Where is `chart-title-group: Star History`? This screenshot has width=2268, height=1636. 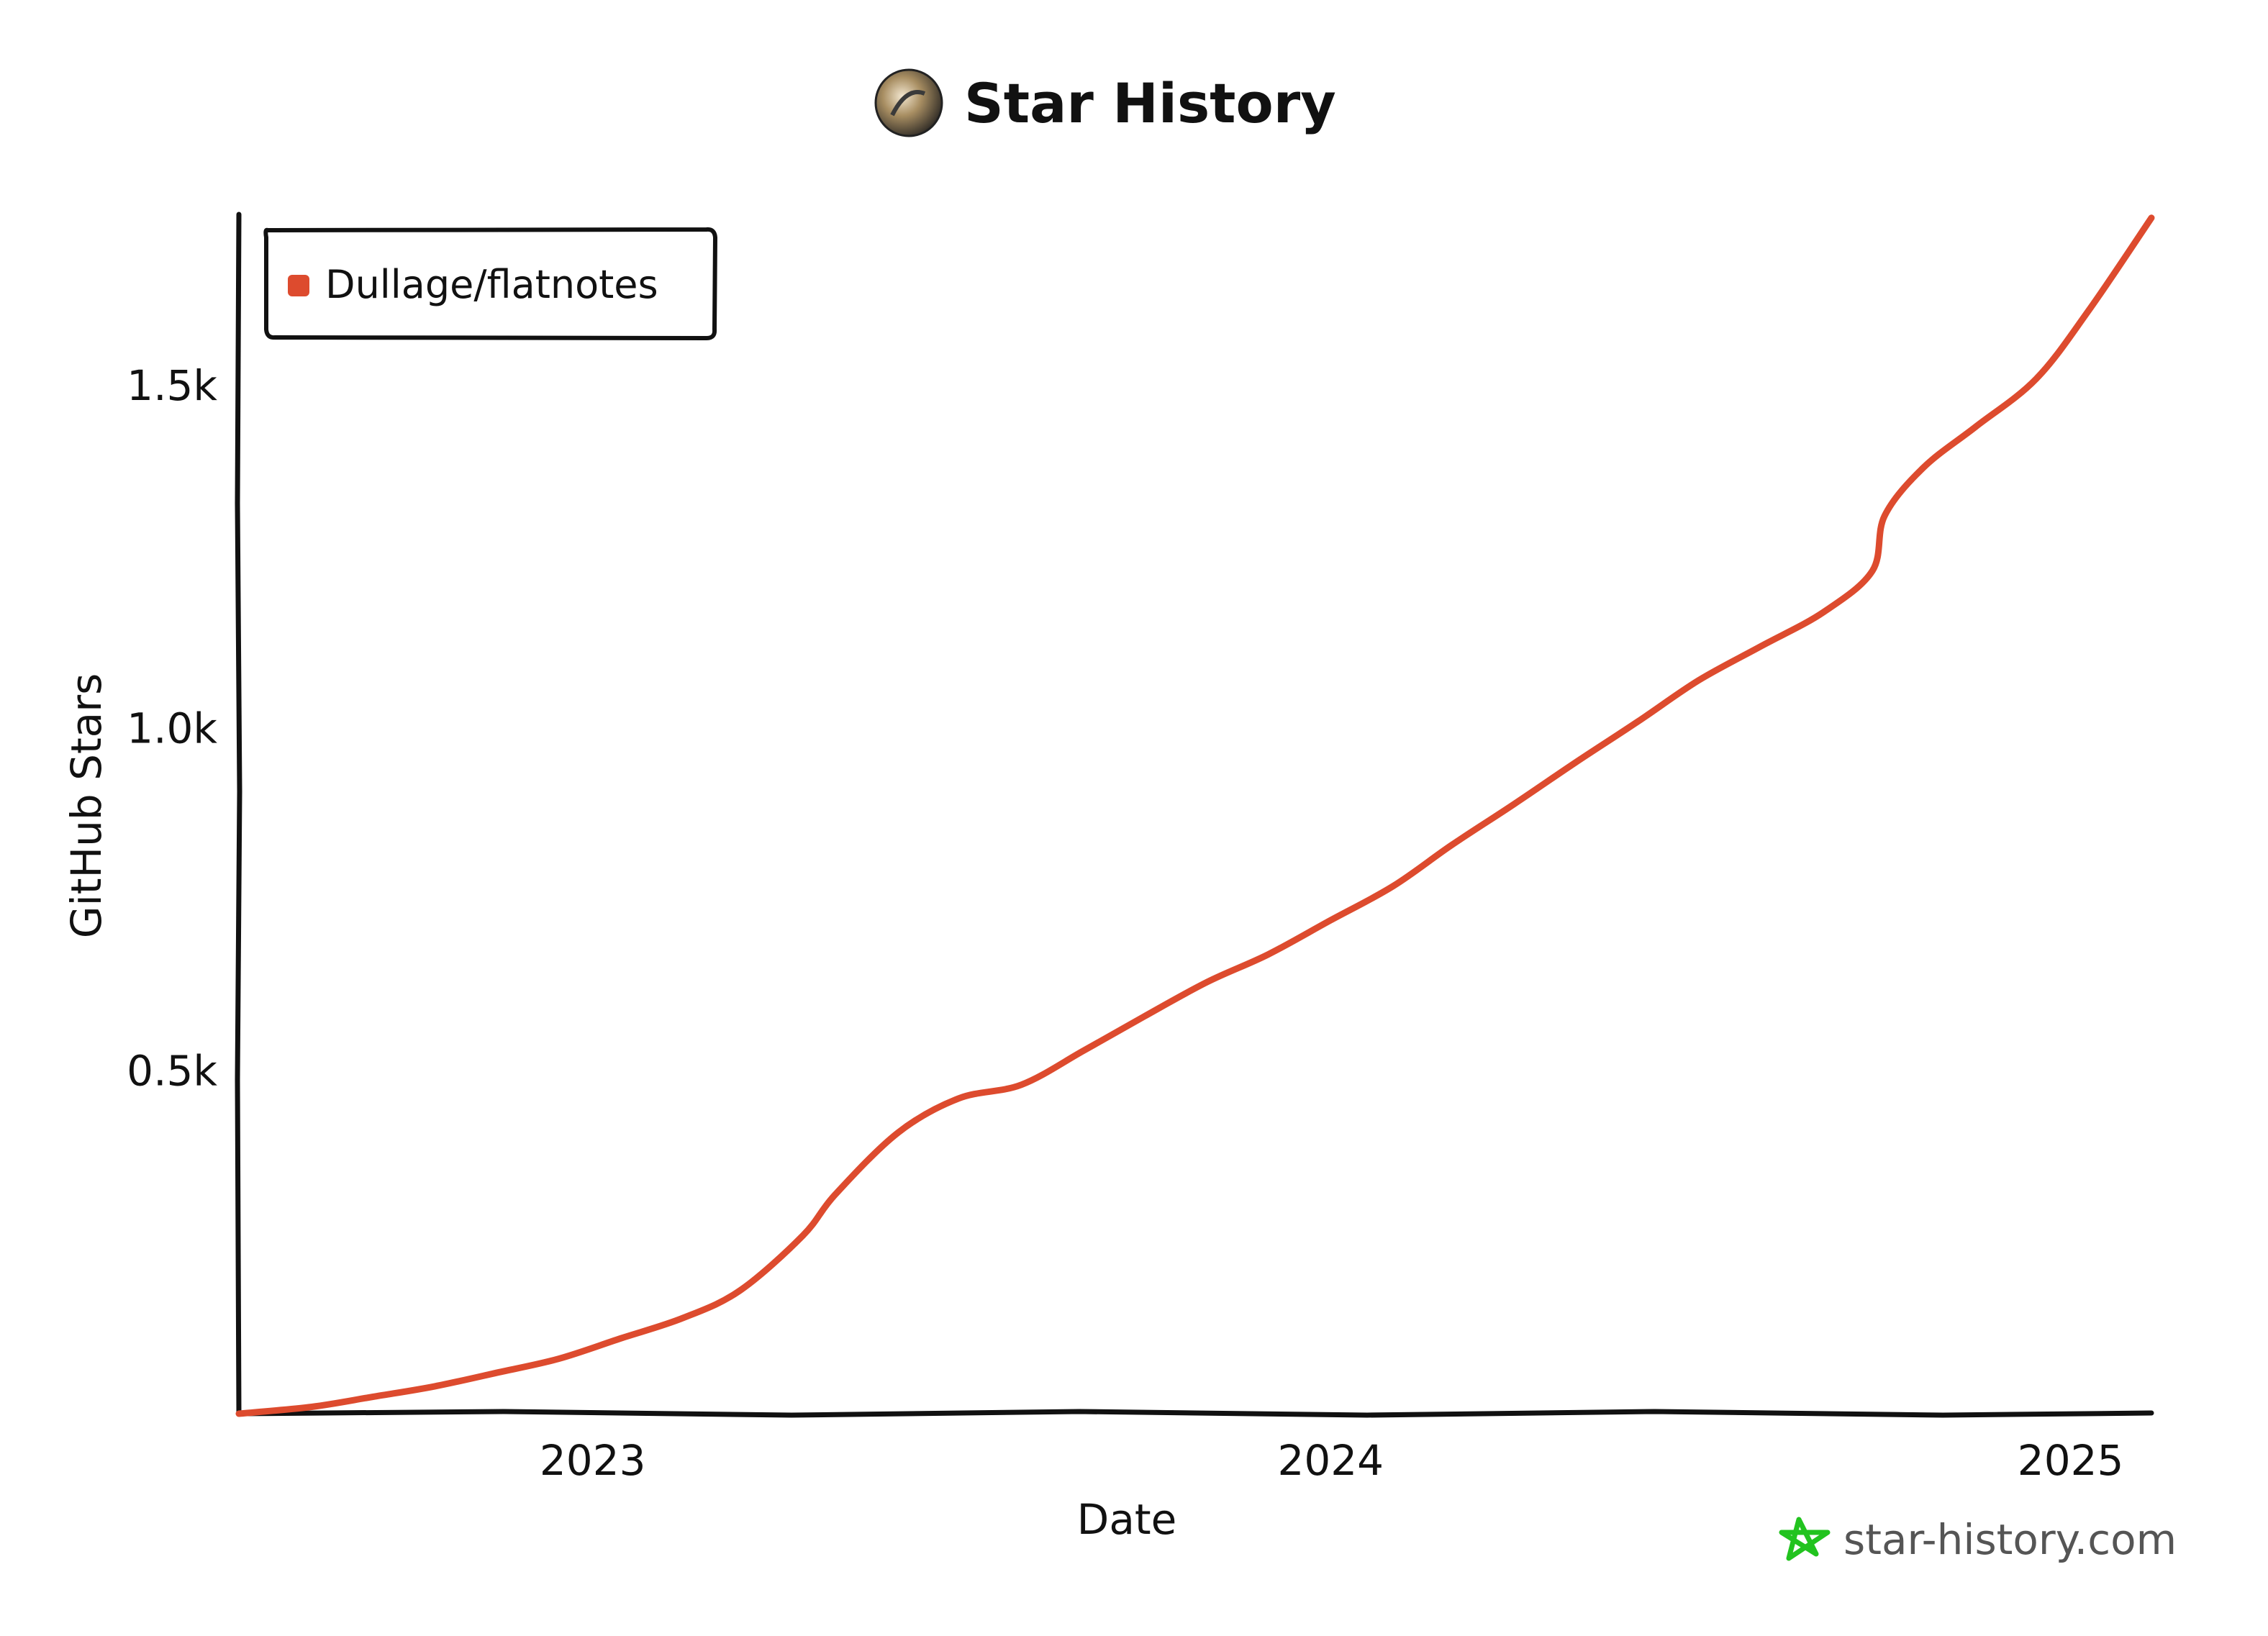 chart-title-group: Star History is located at coordinates (1105, 102).